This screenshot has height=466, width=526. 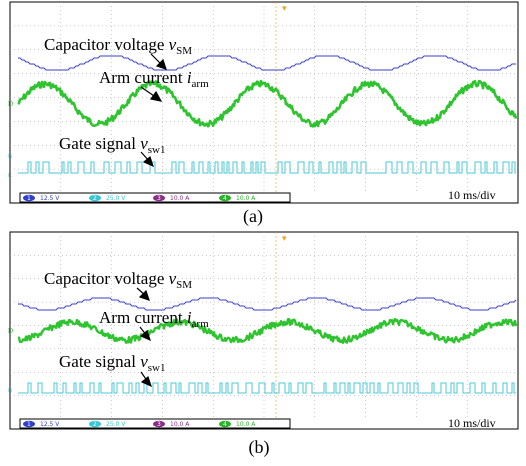 I want to click on channel-scales-a: 1 12.5 V 2 25.0 V 3 10.0 A 4 10.0 A, so click(x=139, y=198).